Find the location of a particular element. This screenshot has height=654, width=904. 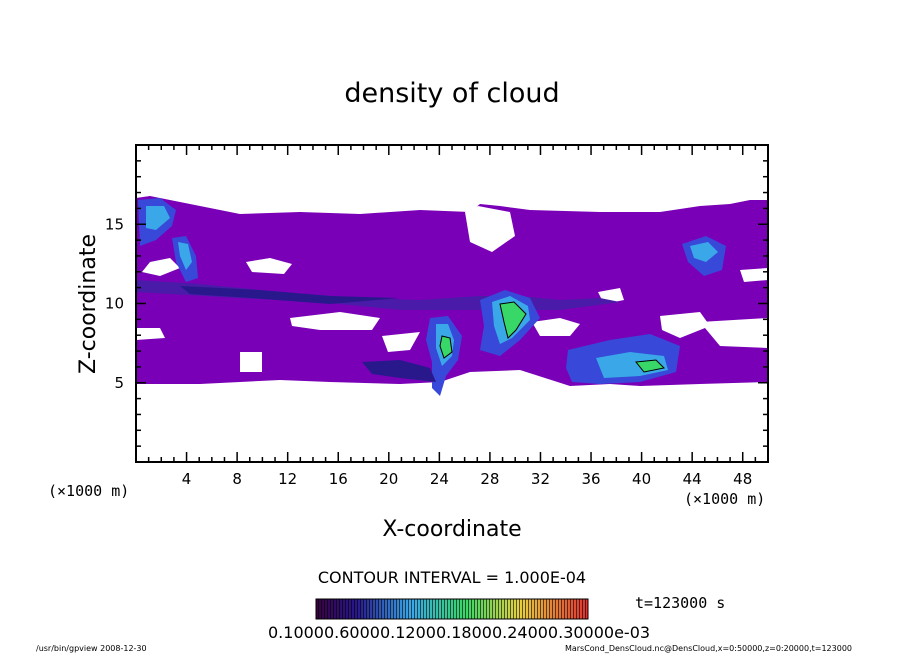

y-axis-unit: (×1000 m) is located at coordinates (88, 491).